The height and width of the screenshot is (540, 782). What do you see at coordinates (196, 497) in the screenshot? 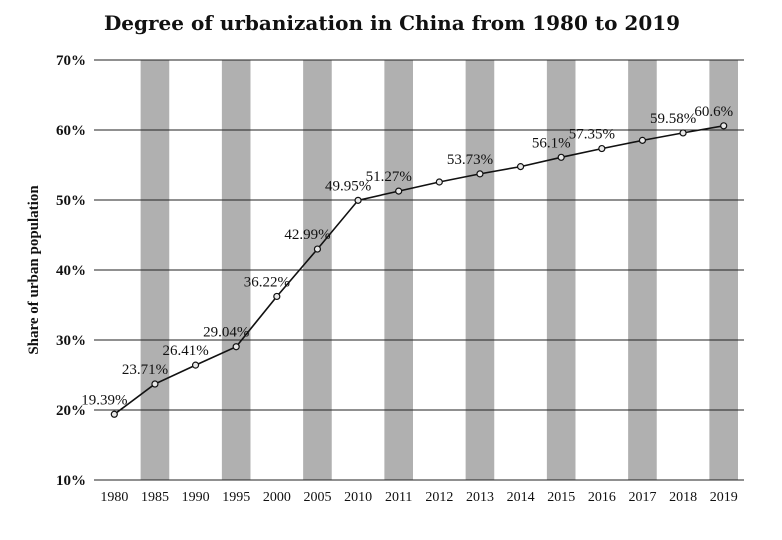
I see `x-tick-label: 1990` at bounding box center [196, 497].